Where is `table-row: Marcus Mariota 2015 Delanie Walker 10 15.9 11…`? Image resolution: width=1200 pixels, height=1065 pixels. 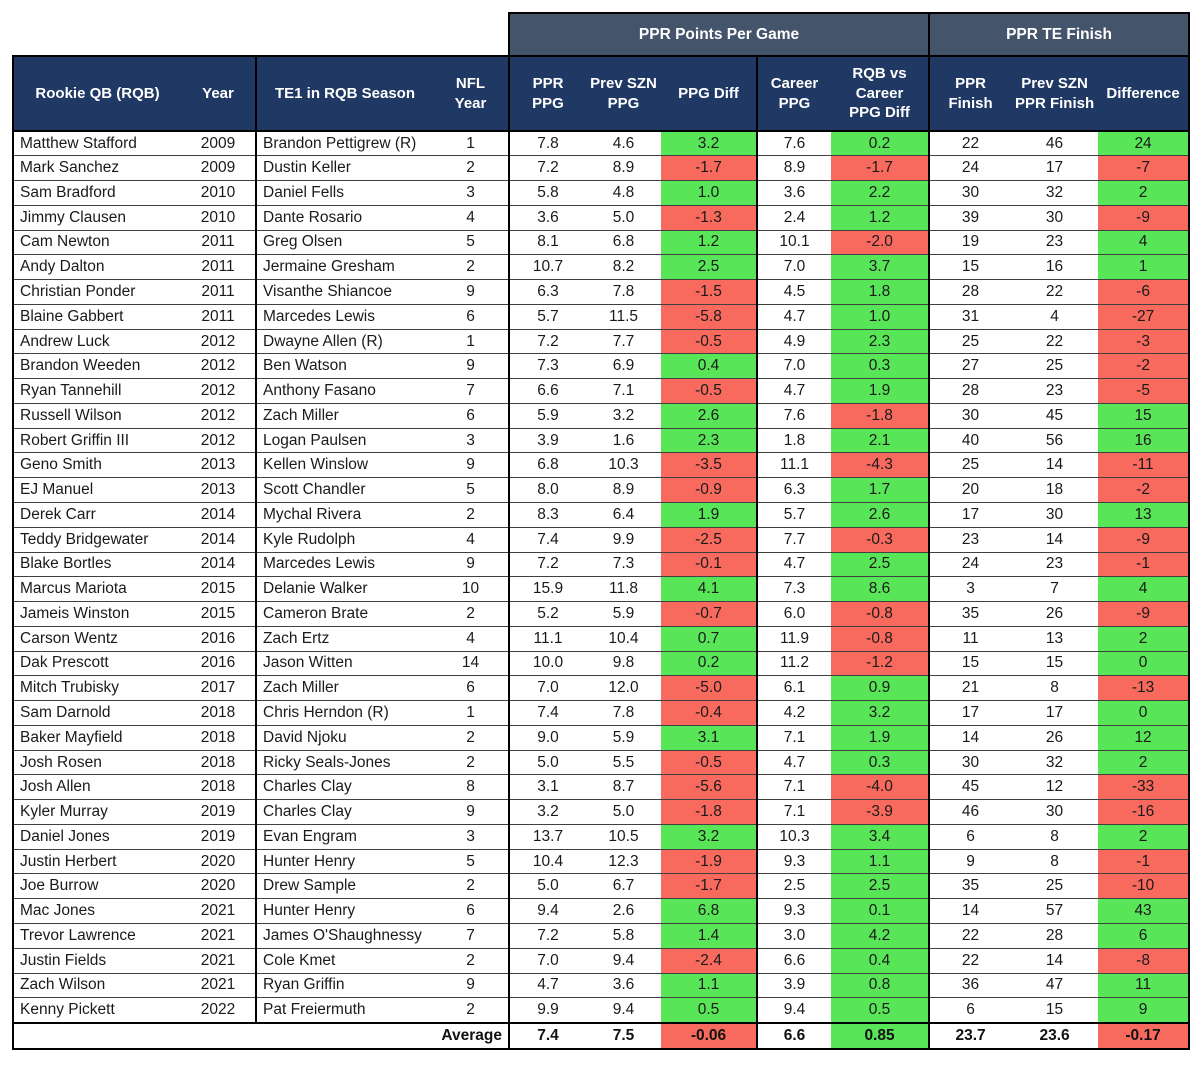
table-row: Marcus Mariota 2015 Delanie Walker 10 15.9 11… is located at coordinates (601, 589).